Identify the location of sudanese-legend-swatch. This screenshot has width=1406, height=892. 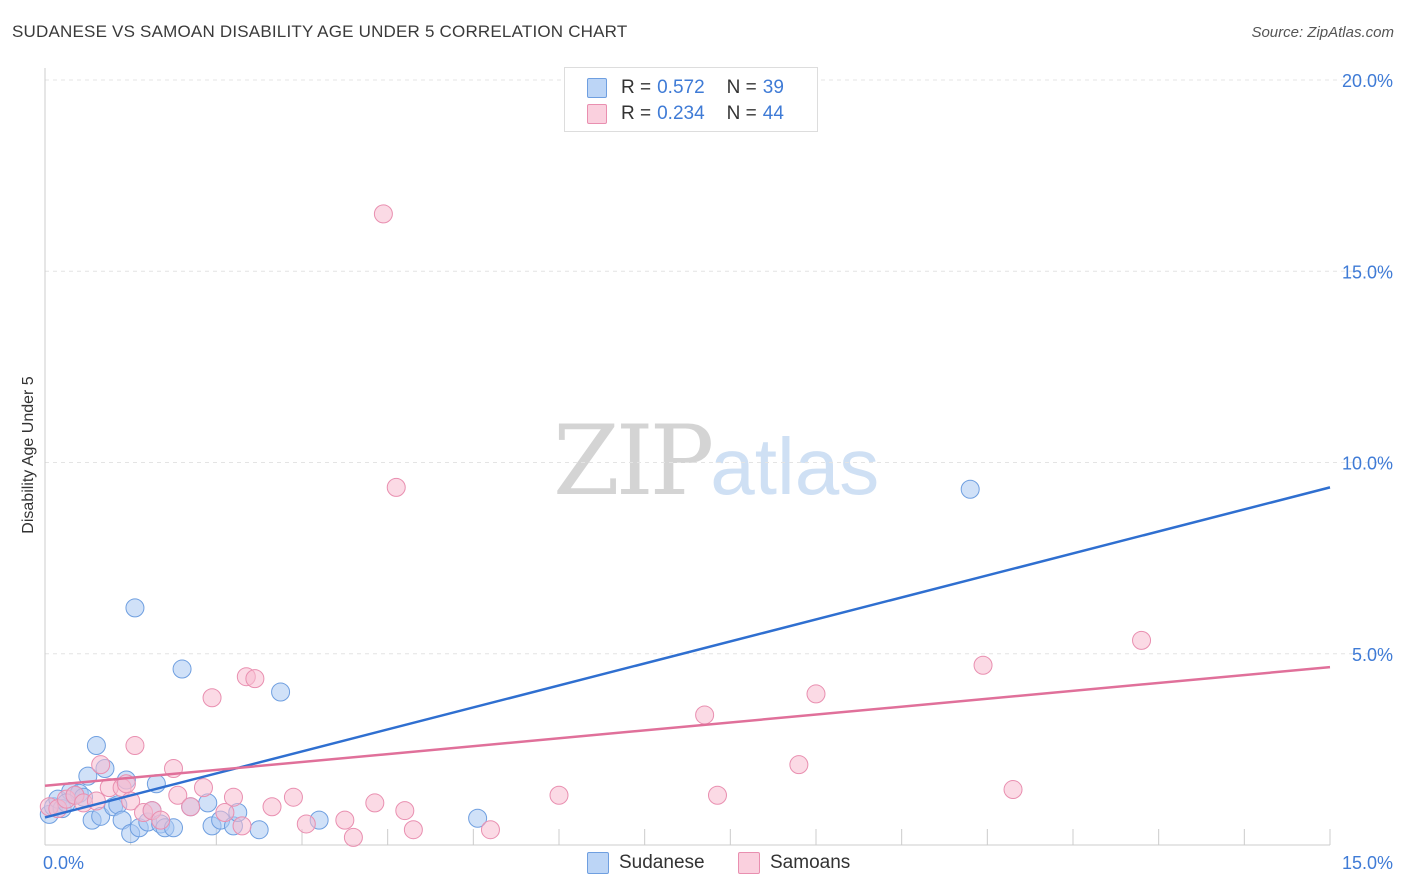
(598, 863).